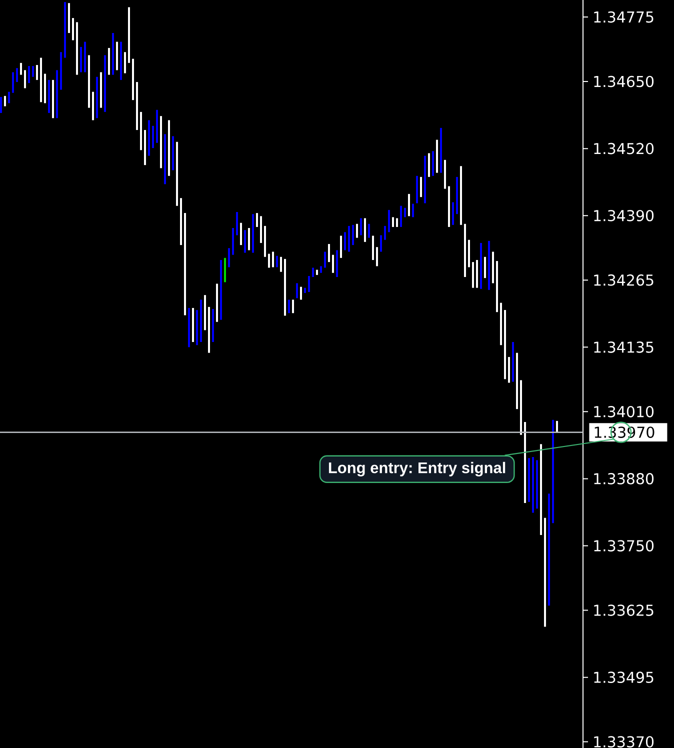 The width and height of the screenshot is (674, 748). I want to click on y-tick-label: 1.34775, so click(624, 17).